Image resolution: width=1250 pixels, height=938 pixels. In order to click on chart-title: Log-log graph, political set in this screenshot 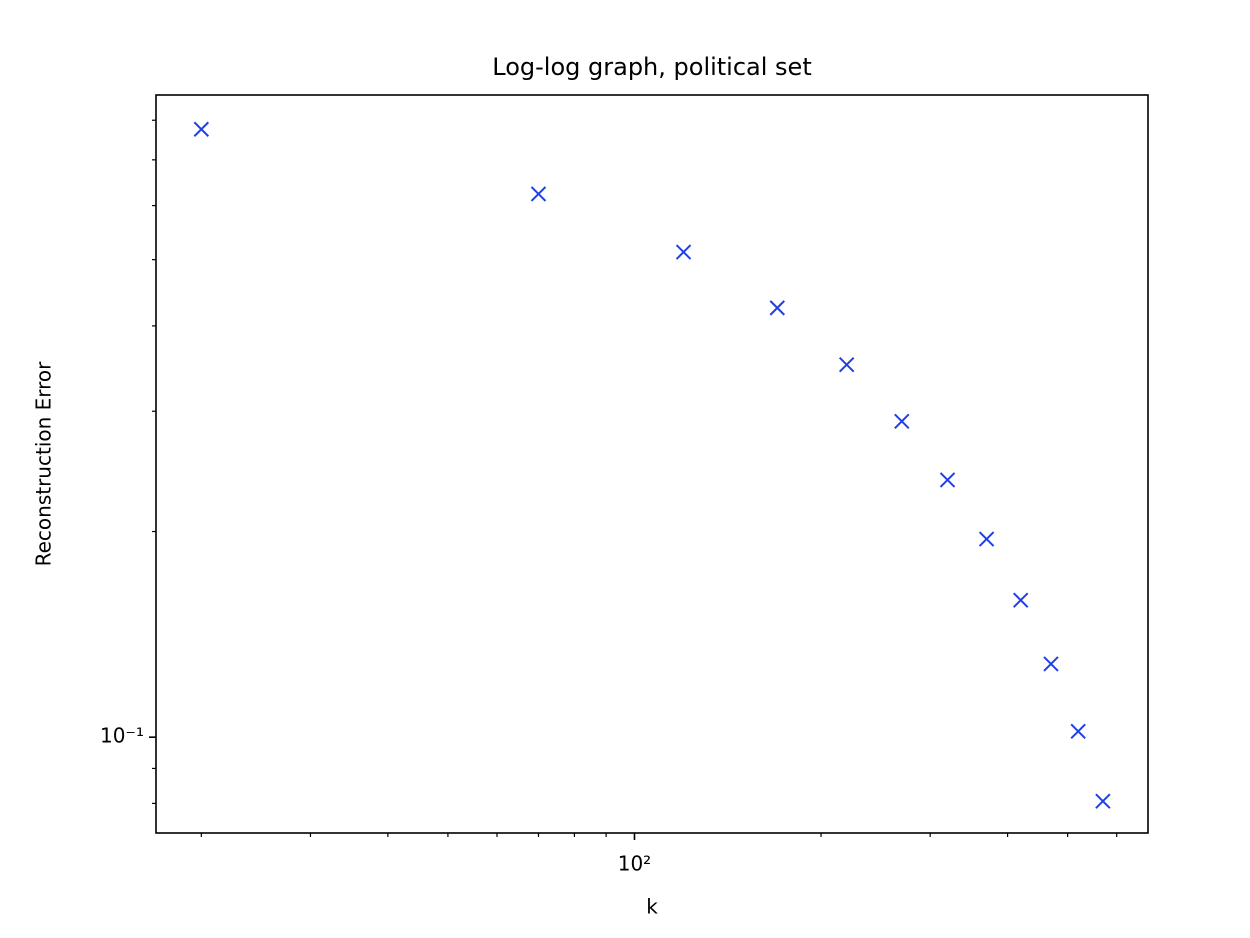, I will do `click(651, 67)`.